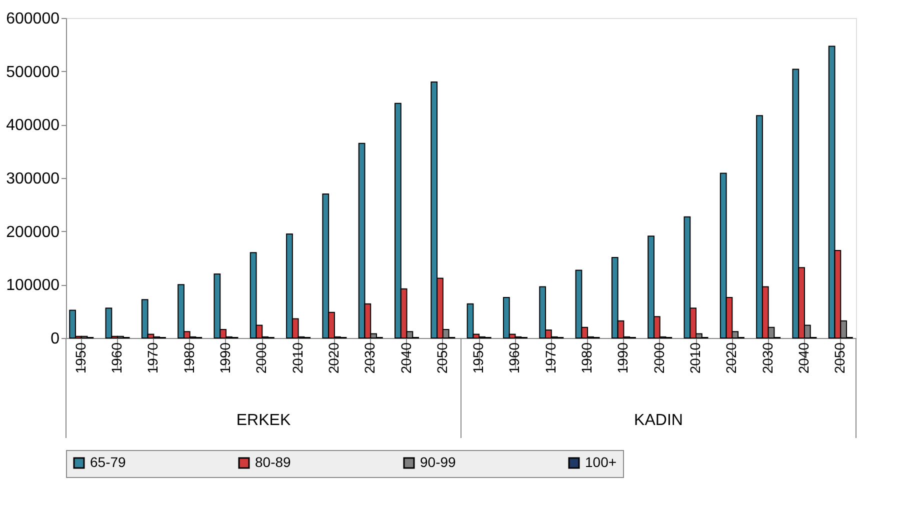 This screenshot has width=903, height=524. I want to click on y-tick-label: 100000, so click(33, 285).